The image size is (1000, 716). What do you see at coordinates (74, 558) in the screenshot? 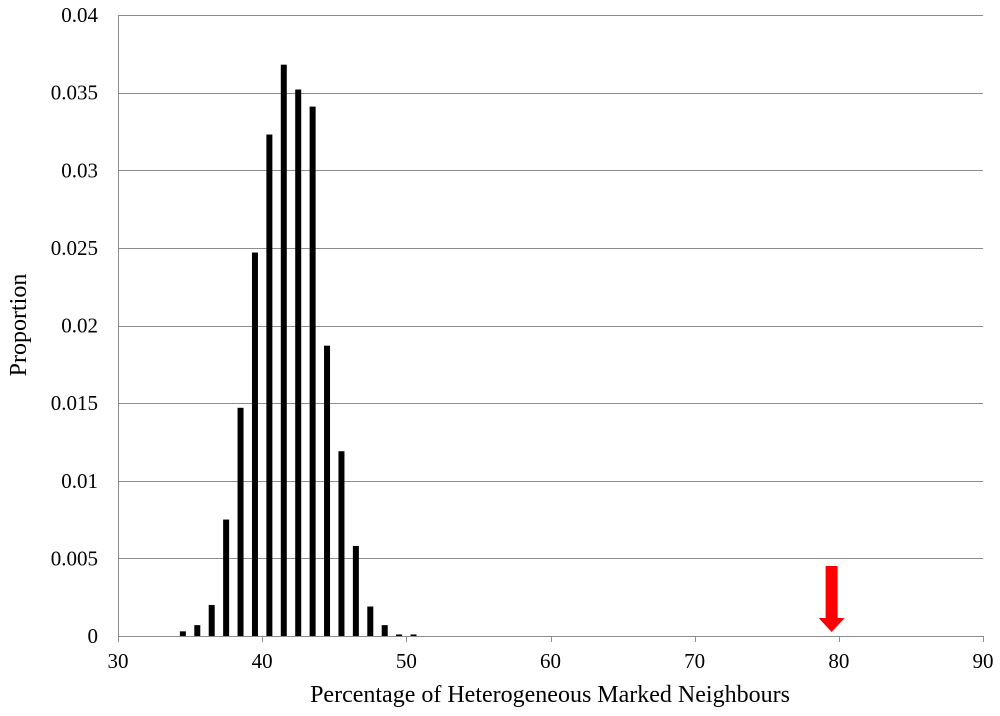
I see `y-tick-label: 0.005` at bounding box center [74, 558].